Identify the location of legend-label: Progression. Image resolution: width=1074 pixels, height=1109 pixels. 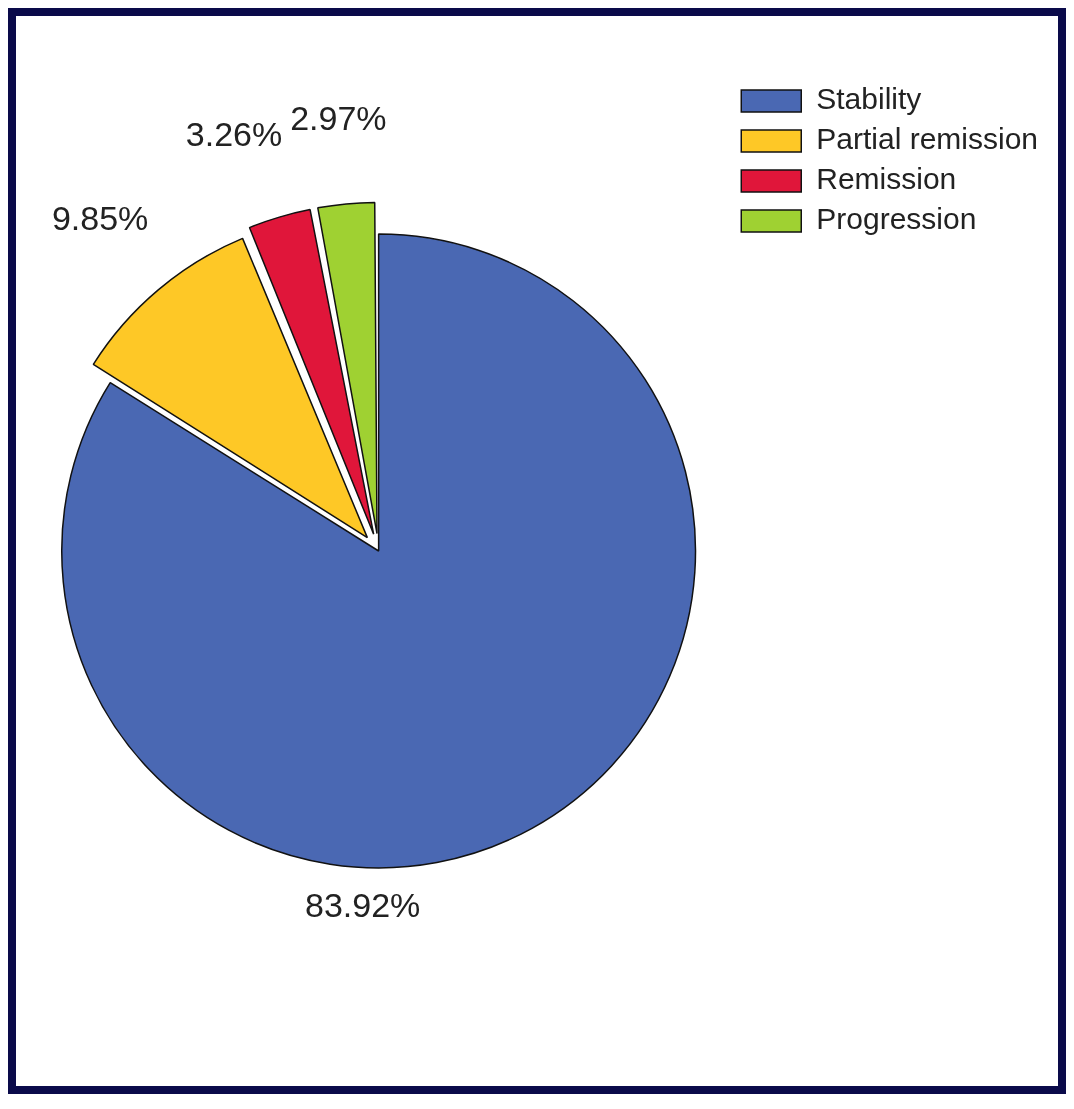
(896, 219).